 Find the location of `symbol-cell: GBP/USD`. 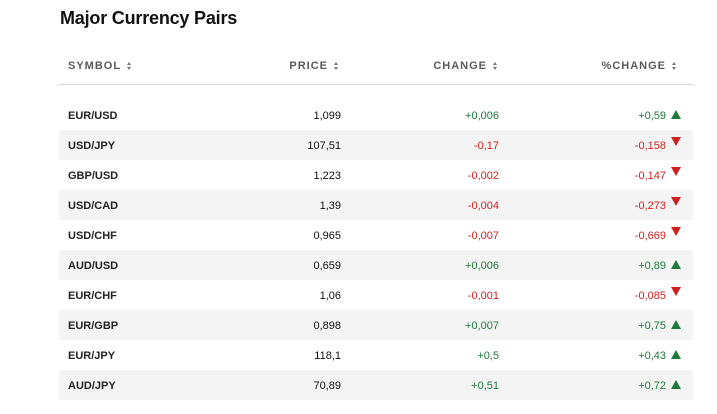

symbol-cell: GBP/USD is located at coordinates (93, 176).